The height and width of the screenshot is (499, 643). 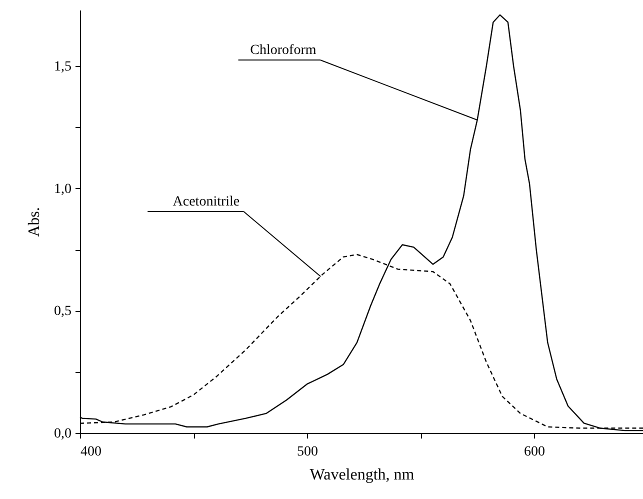 I want to click on annotation: Chloroform, so click(x=283, y=50).